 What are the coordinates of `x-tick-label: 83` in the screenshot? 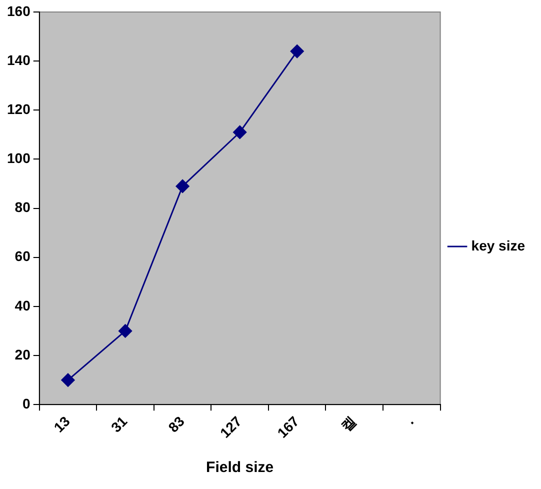 It's located at (176, 424).